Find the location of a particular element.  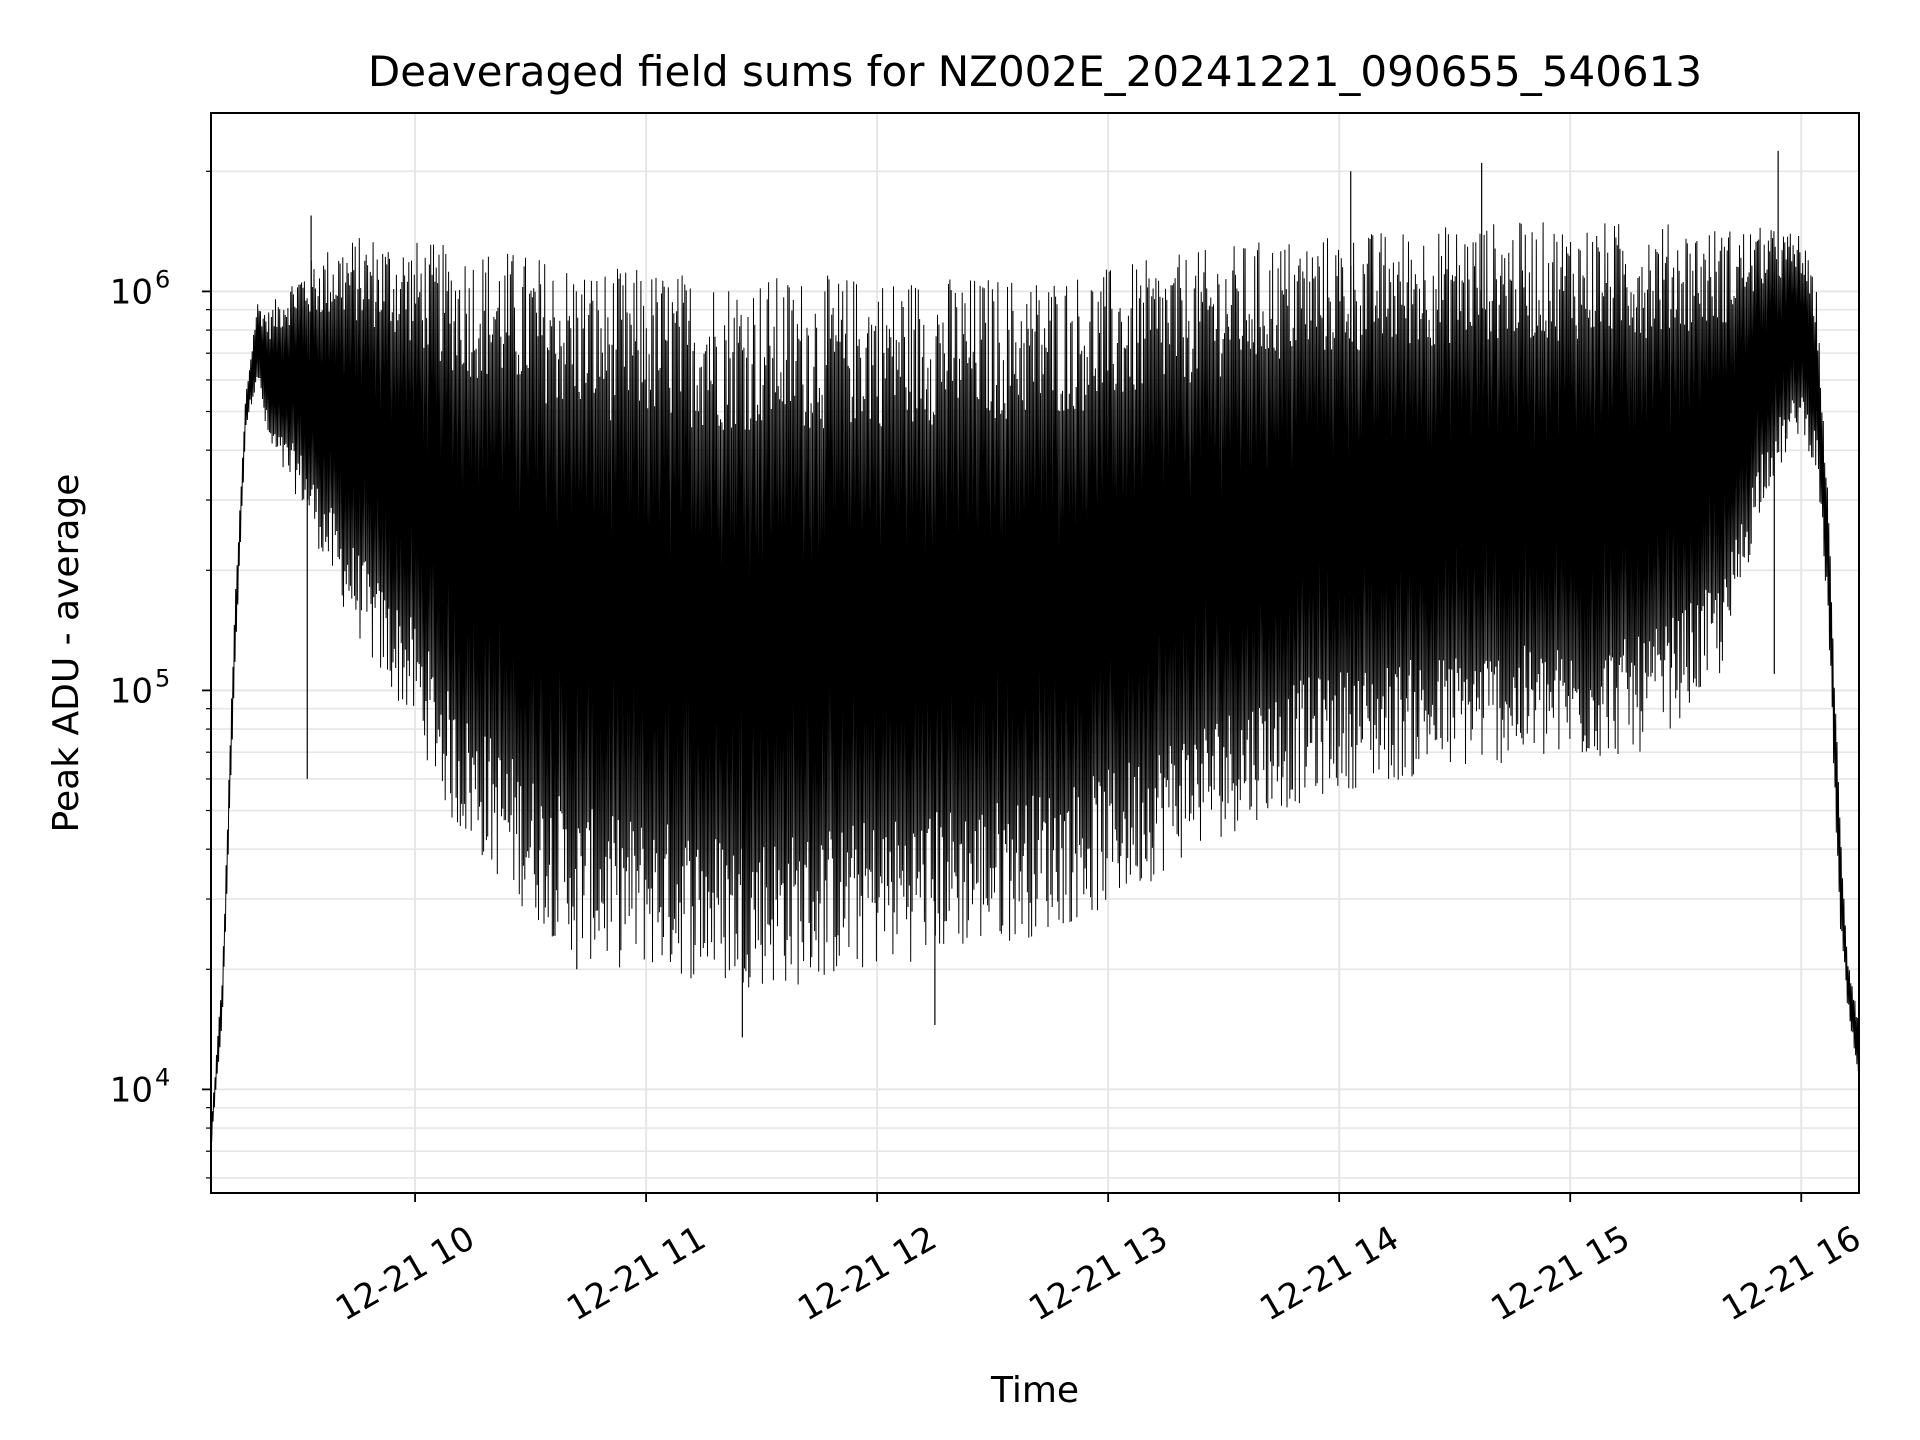

y-tick-label: 10 6 is located at coordinates (140, 288).